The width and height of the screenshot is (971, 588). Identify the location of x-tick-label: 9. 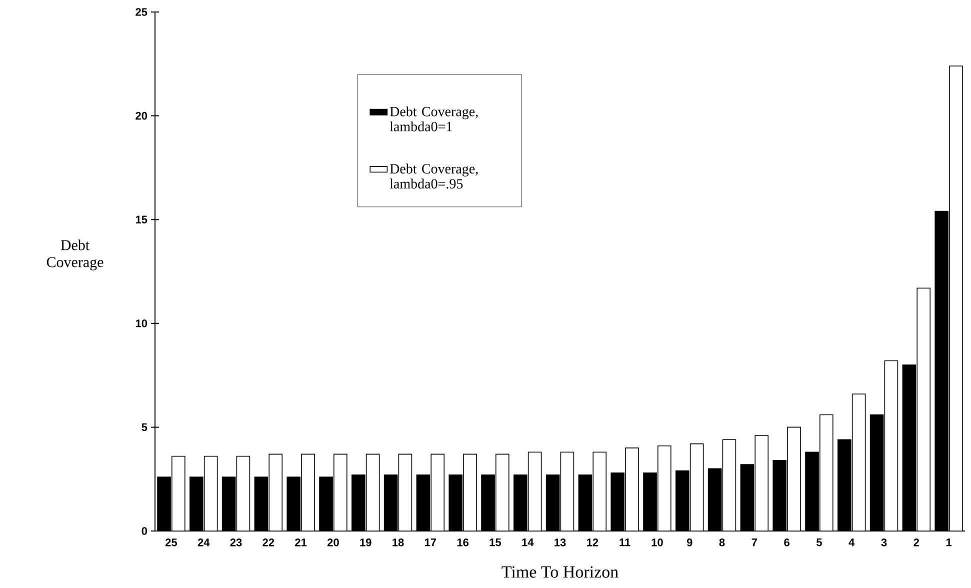
(689, 542).